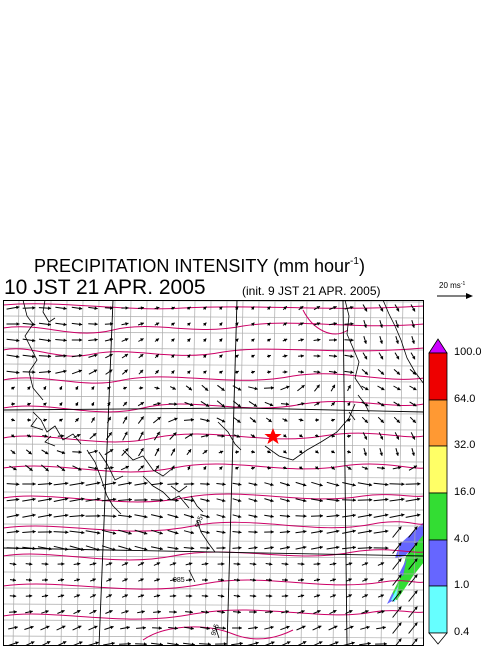 The height and width of the screenshot is (650, 500). I want to click on colorbar-label: 32.0, so click(465, 445).